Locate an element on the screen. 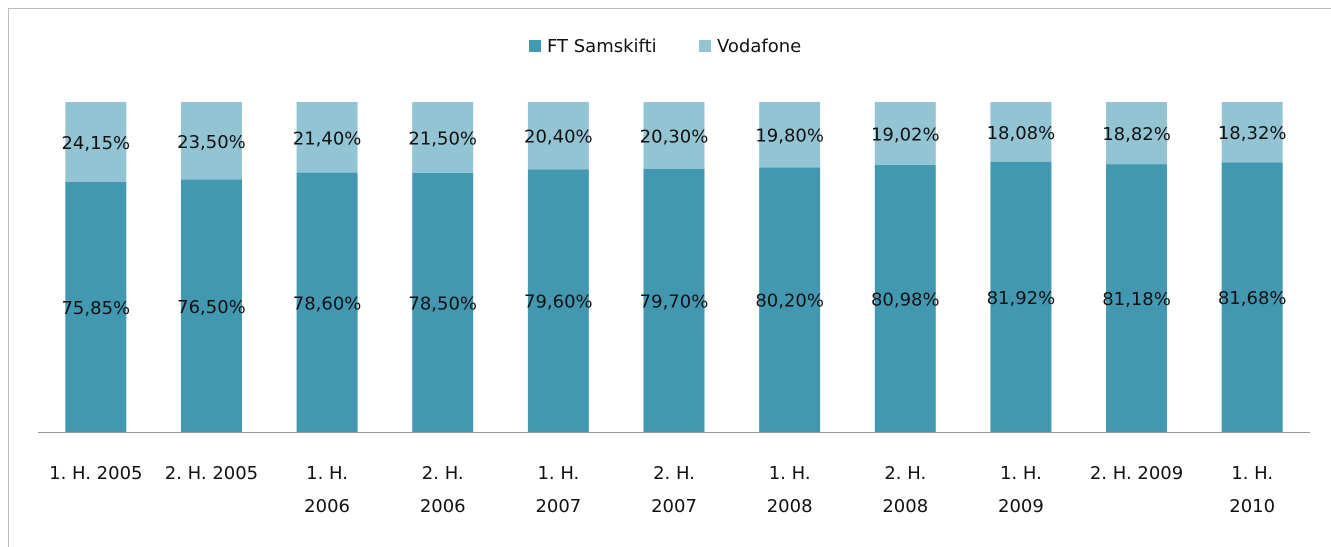  data-label: 20,30% is located at coordinates (674, 136).